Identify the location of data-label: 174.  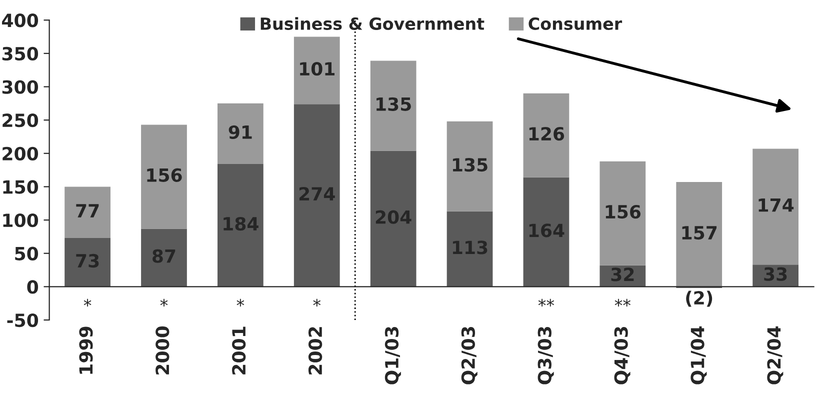
(776, 205).